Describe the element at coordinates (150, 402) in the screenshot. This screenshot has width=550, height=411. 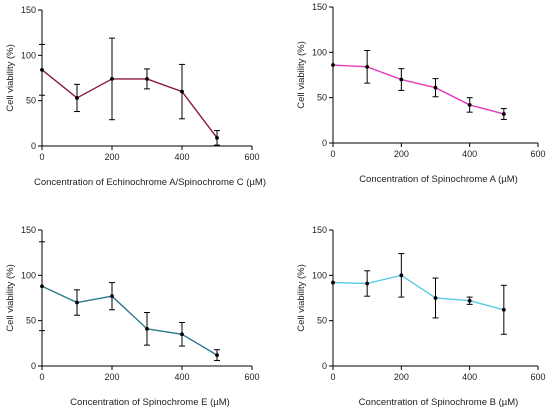
I see `x-axis-title: Concentration of Spinochrome E (µM)` at that location.